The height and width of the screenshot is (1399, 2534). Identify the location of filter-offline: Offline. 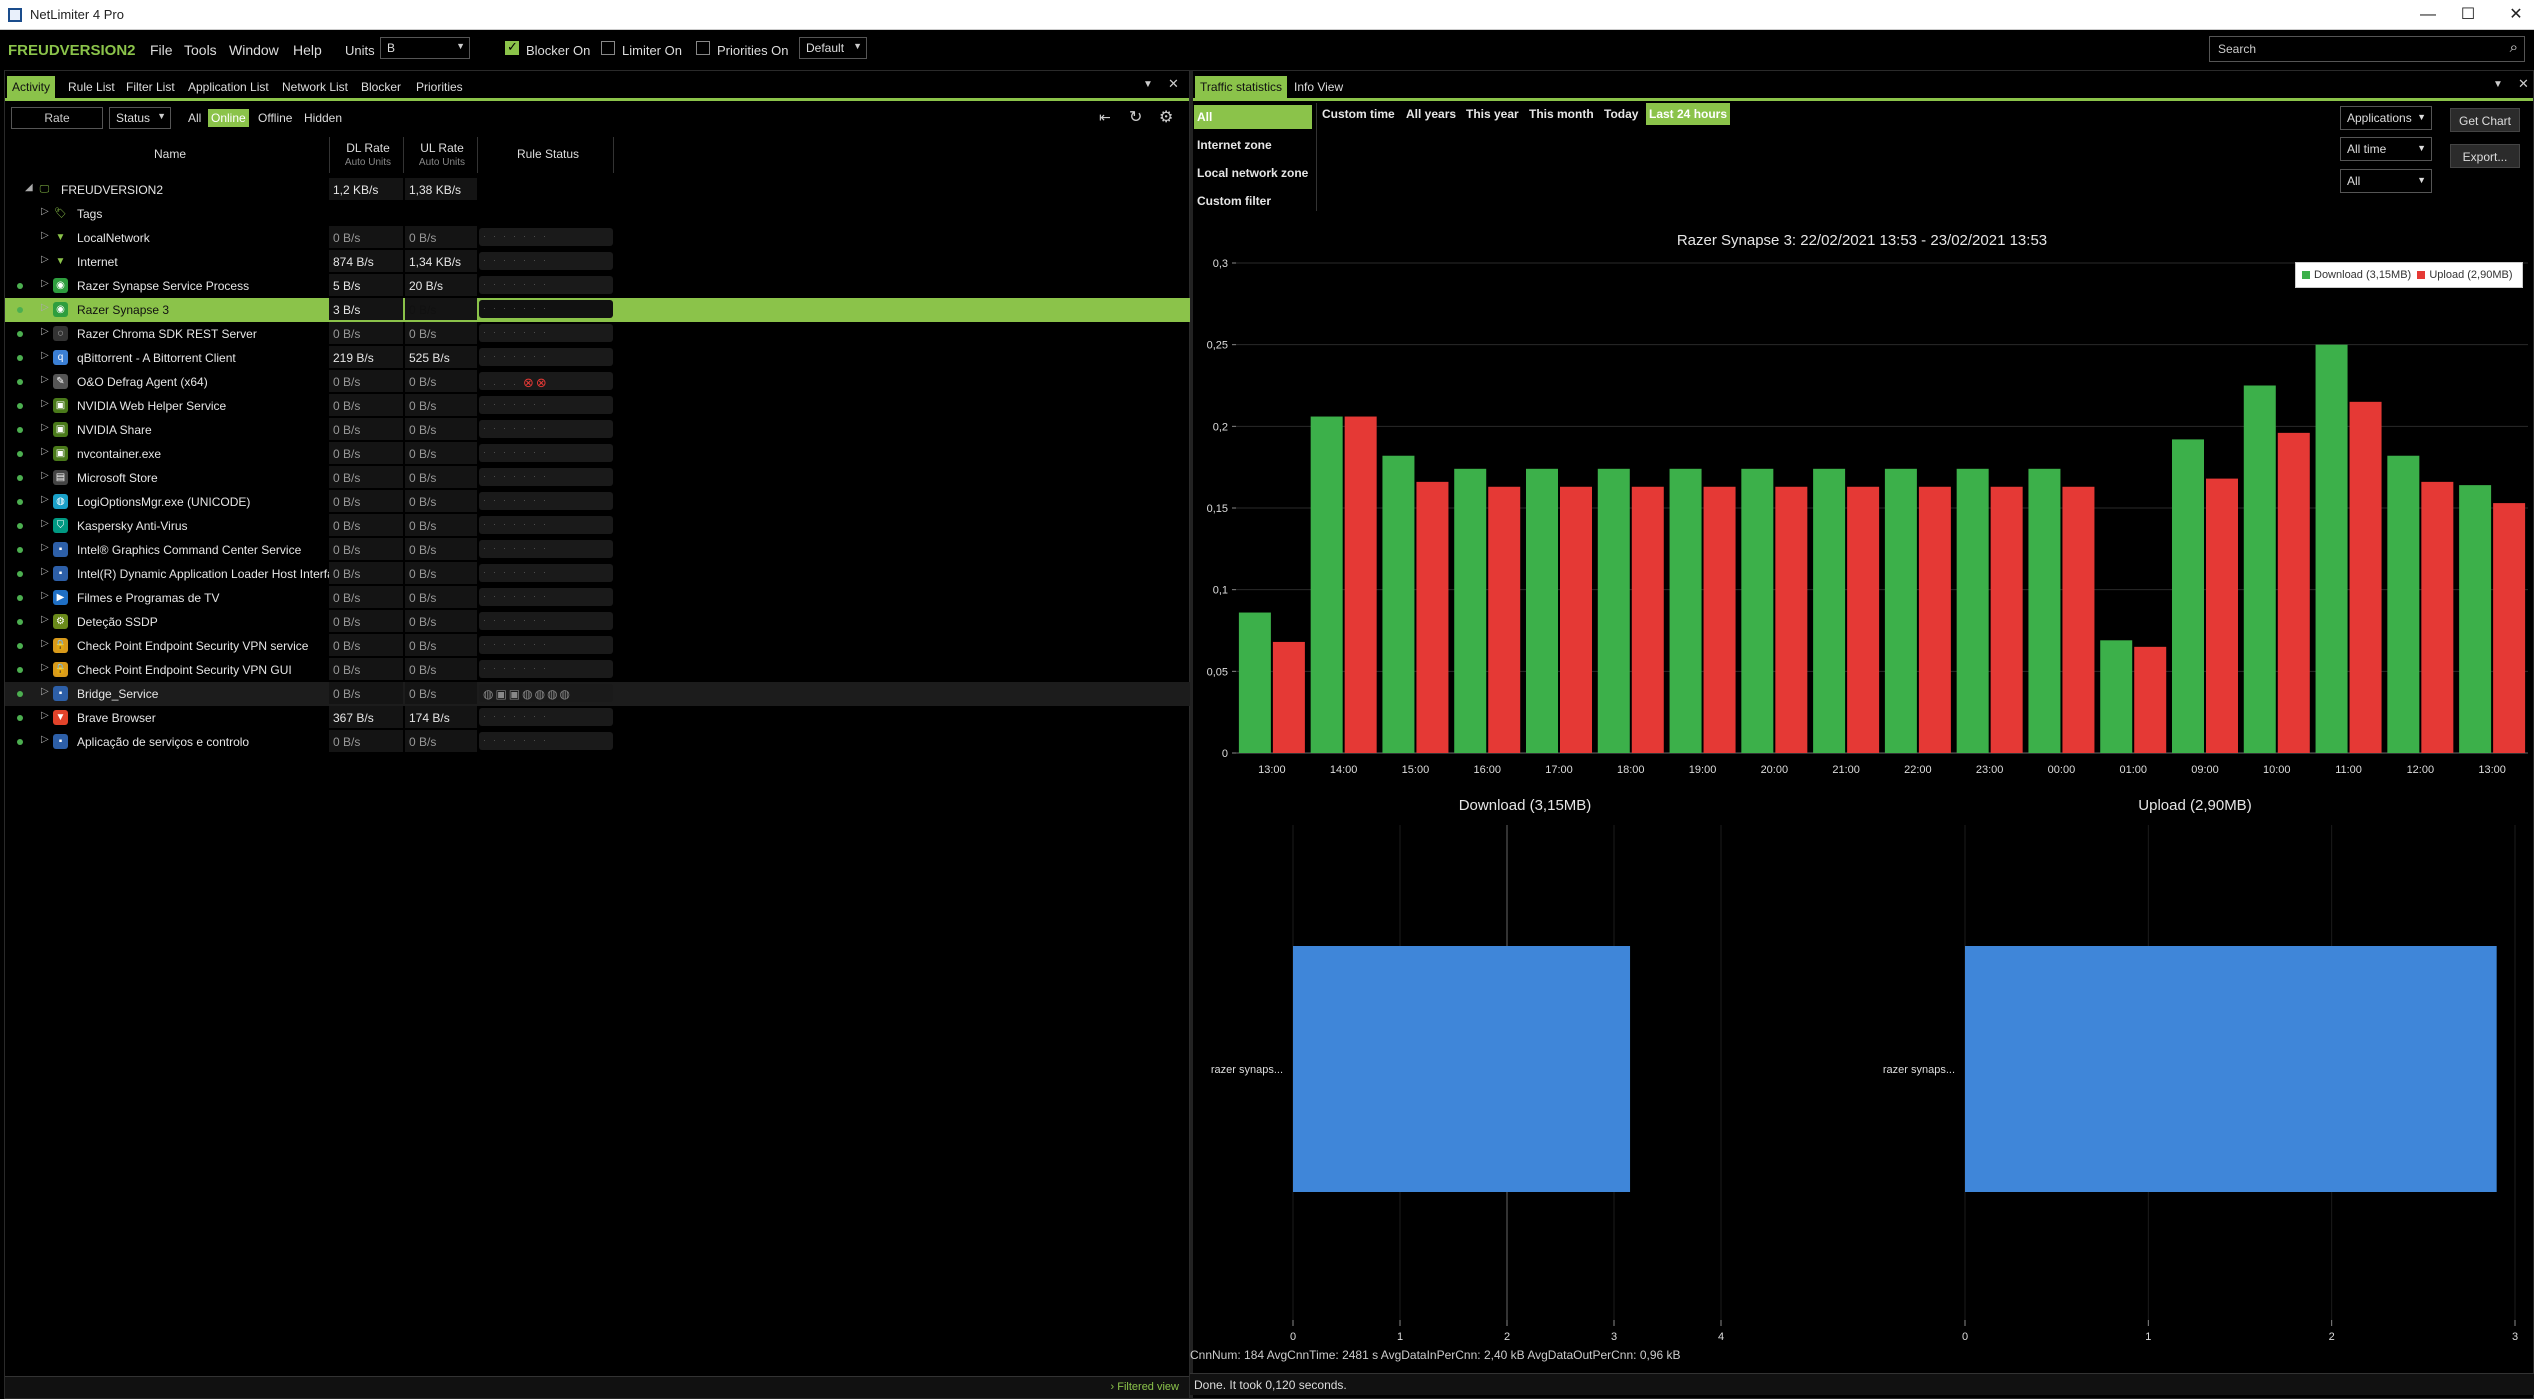
(275, 118).